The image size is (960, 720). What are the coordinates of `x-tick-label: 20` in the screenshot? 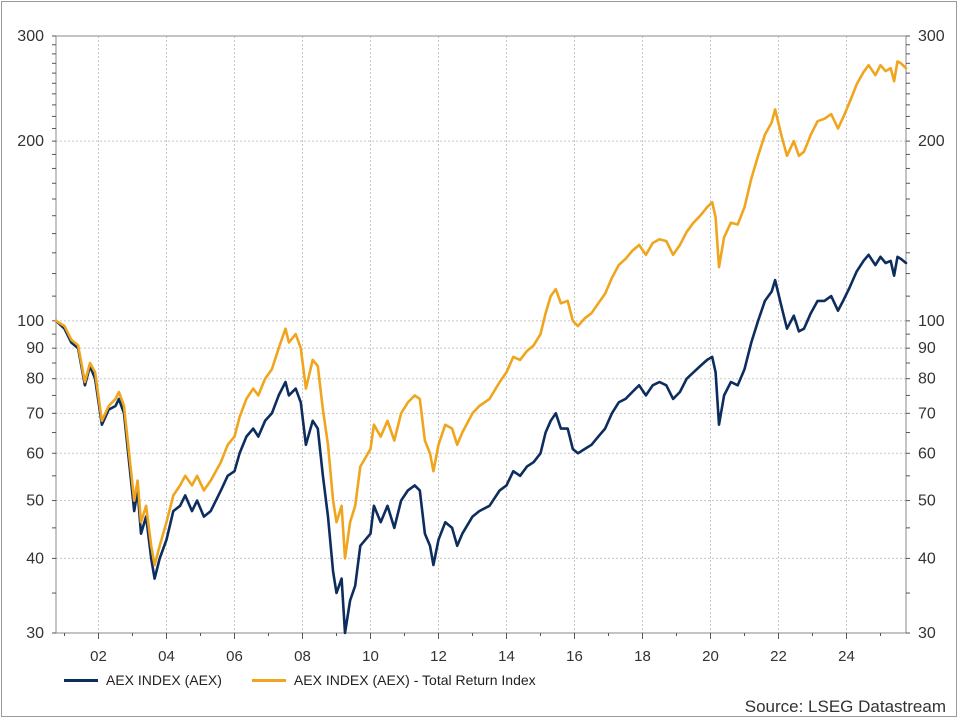 It's located at (710, 656).